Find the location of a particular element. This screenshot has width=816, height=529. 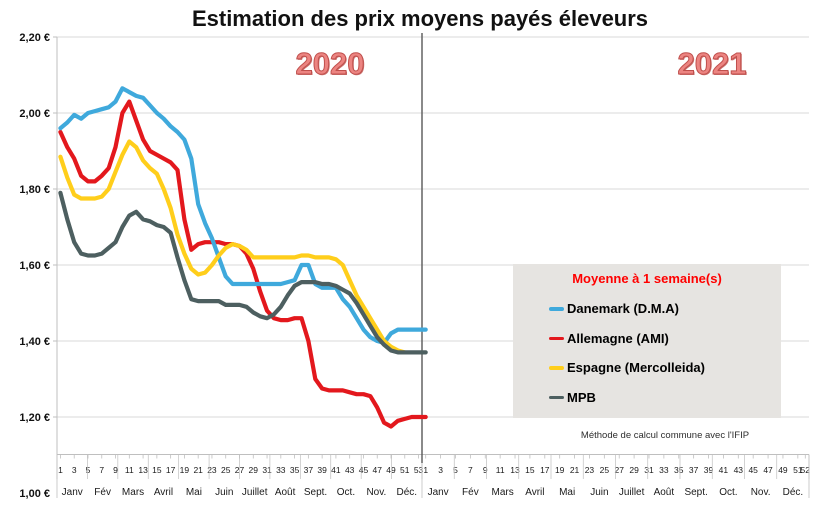

svg-text: 27 is located at coordinates (619, 470).